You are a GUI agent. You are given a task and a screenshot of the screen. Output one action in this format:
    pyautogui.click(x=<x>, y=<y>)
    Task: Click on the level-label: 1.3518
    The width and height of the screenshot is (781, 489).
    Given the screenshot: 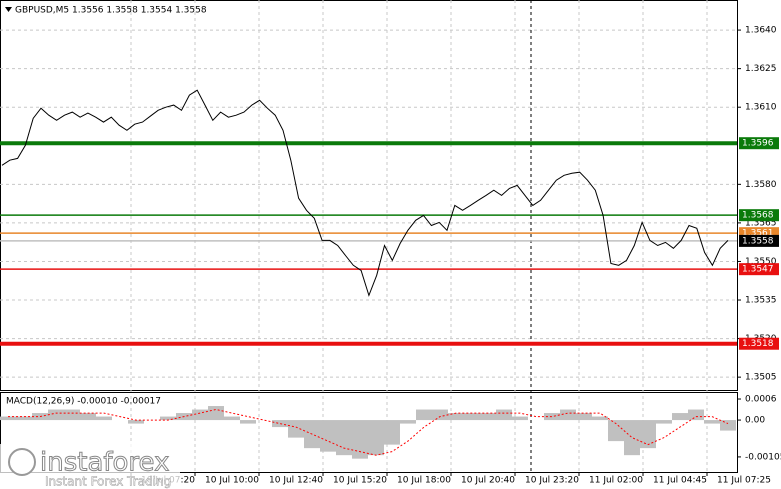 What is the action you would take?
    pyautogui.click(x=758, y=344)
    